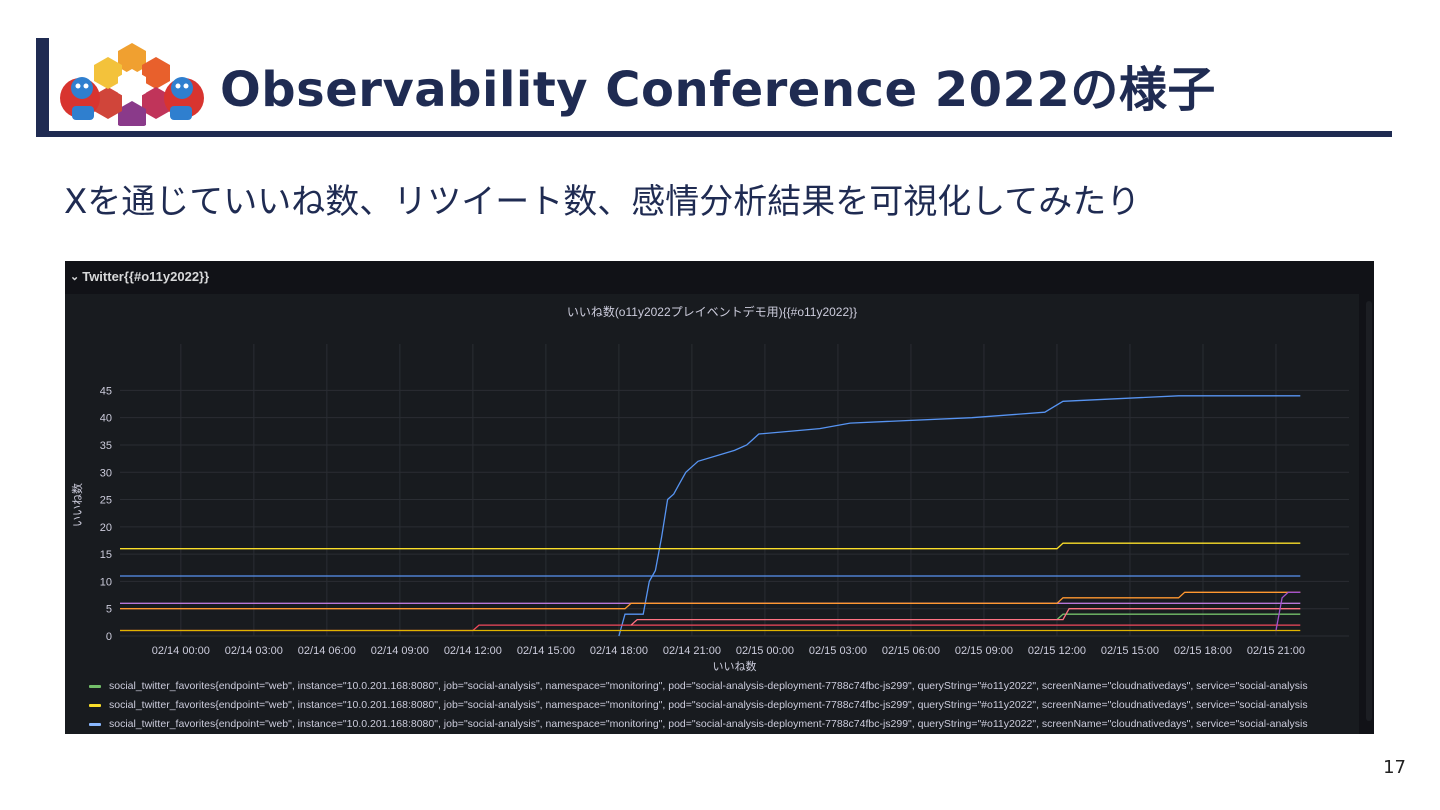 The width and height of the screenshot is (1440, 810). What do you see at coordinates (714, 134) in the screenshot?
I see `title-underline` at bounding box center [714, 134].